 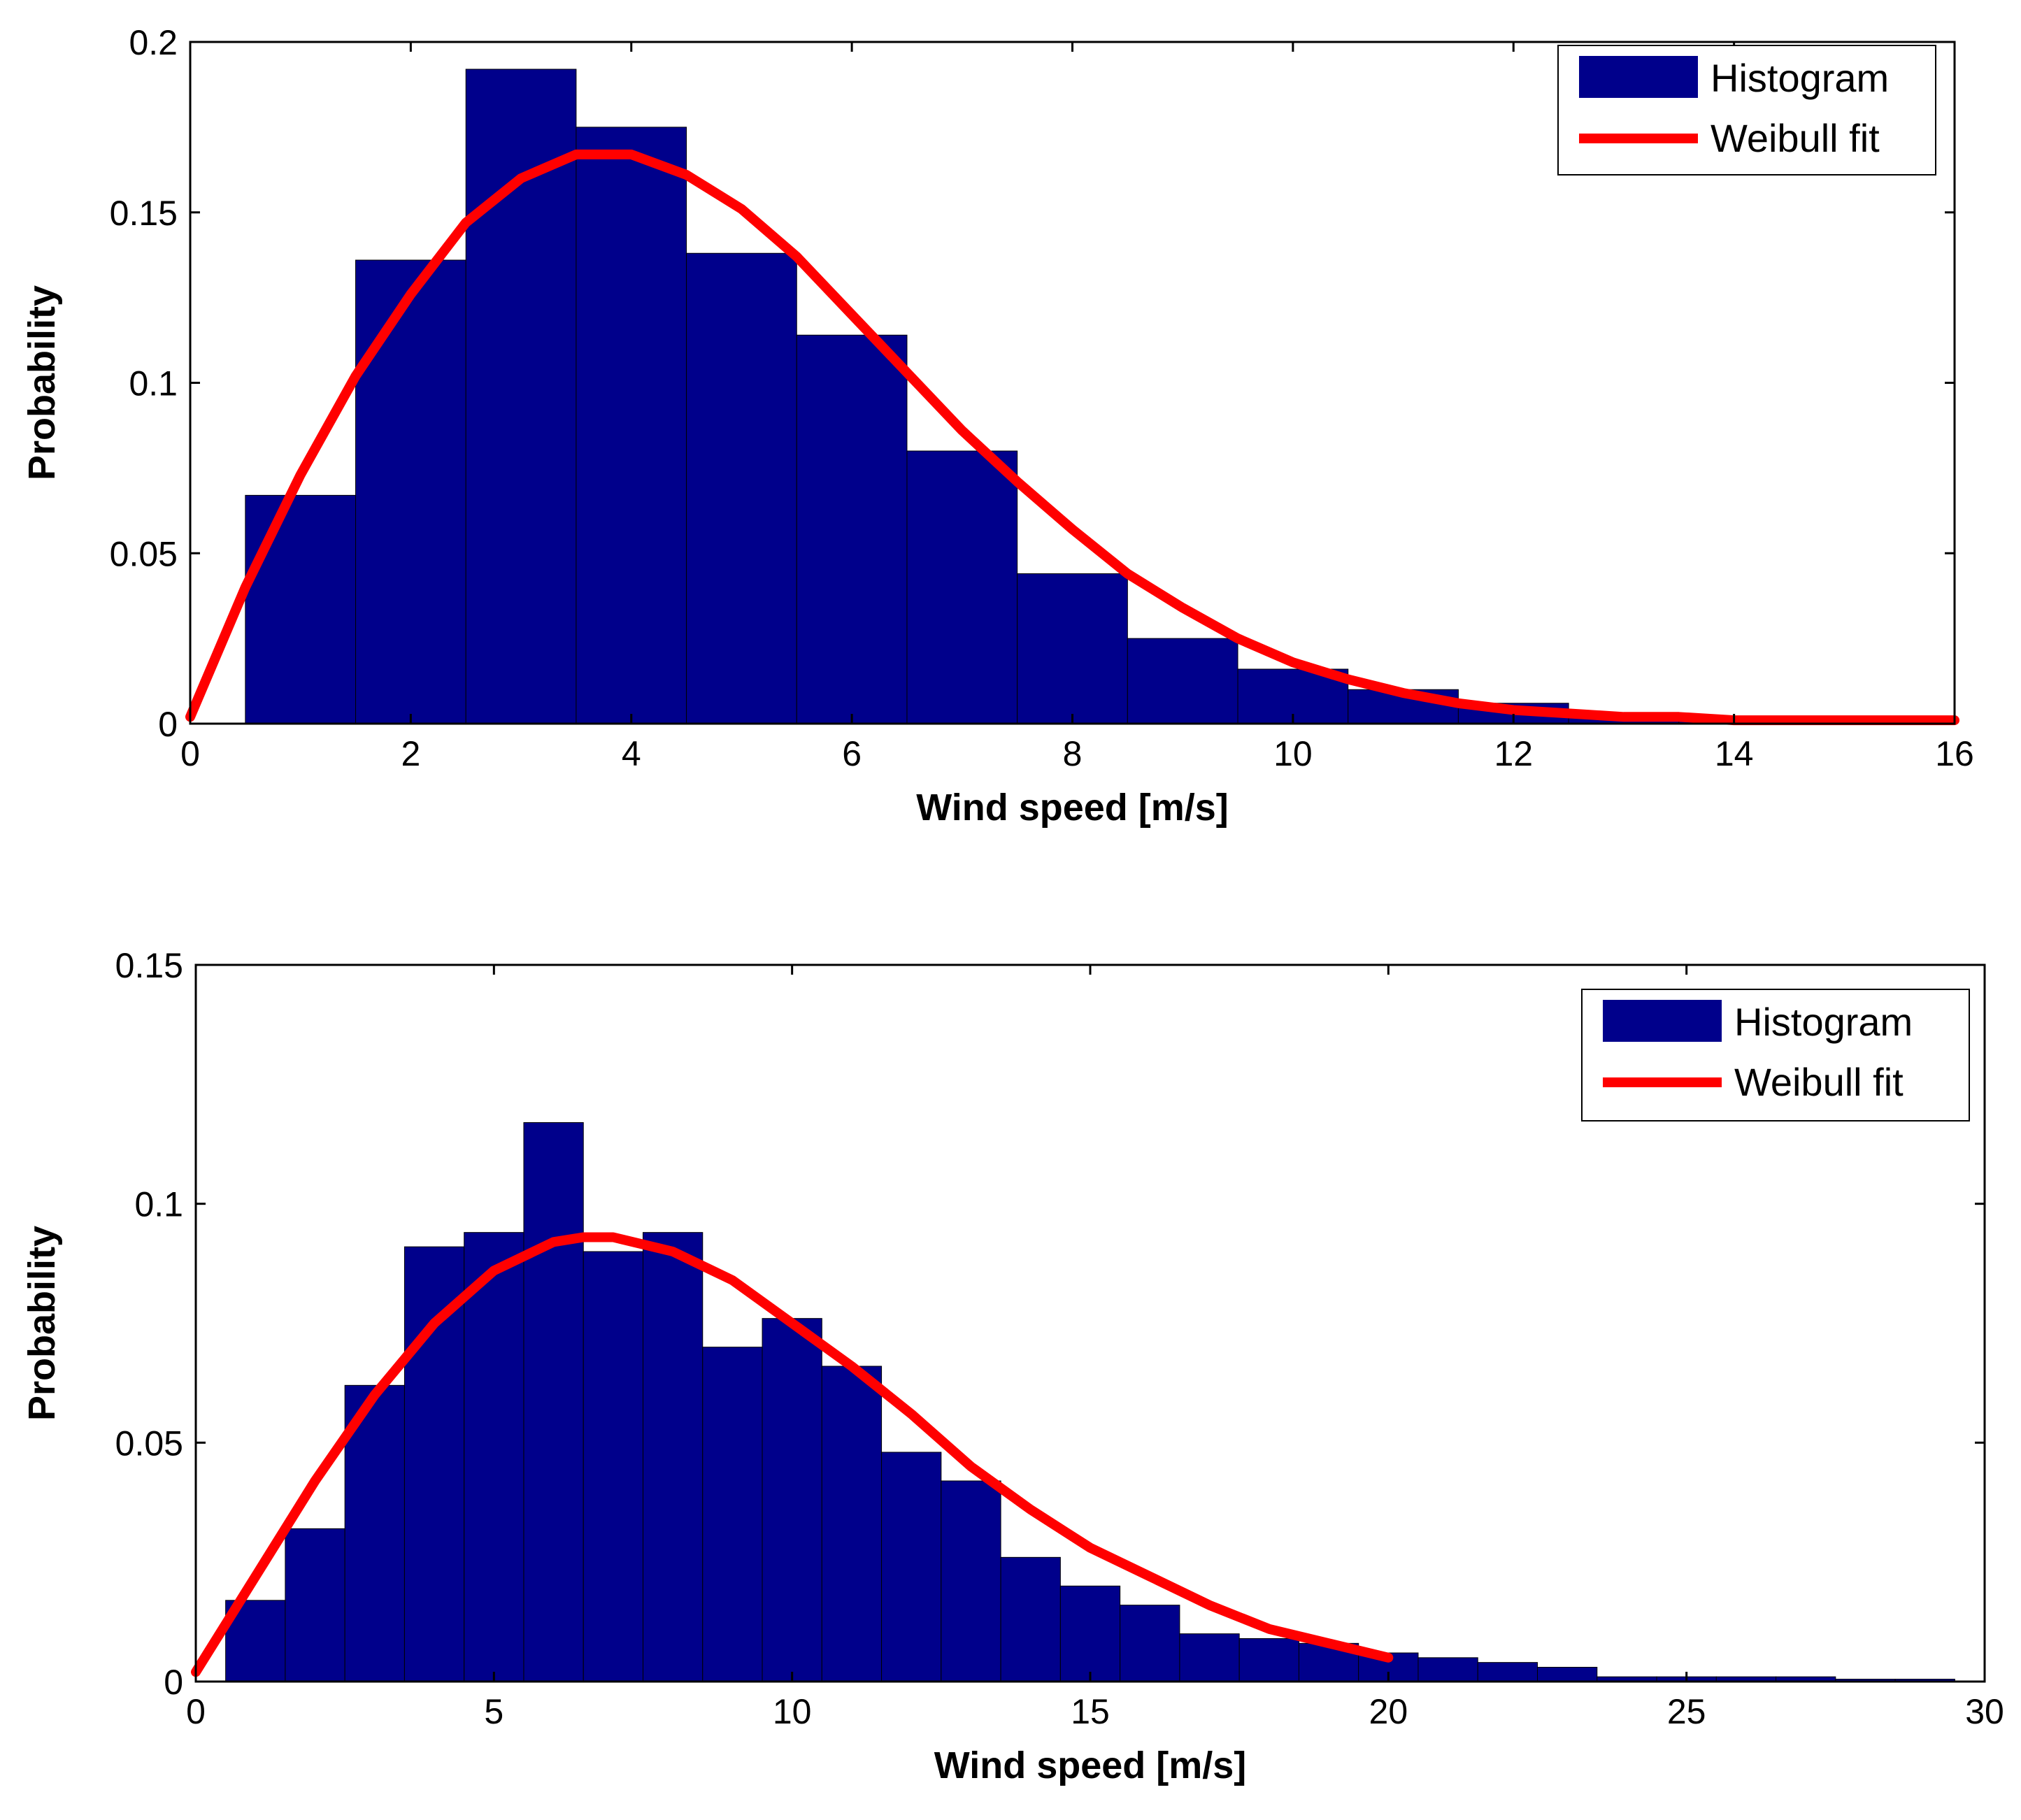 What do you see at coordinates (631, 753) in the screenshot?
I see `x-tick-label: 4` at bounding box center [631, 753].